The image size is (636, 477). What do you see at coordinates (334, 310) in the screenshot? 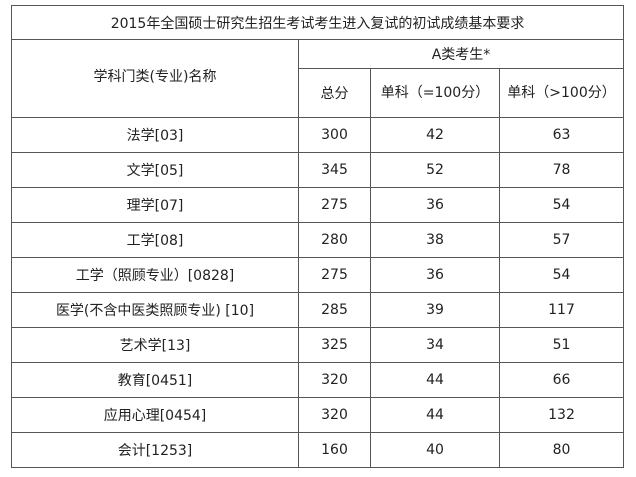
I see `total-score-cell: 285` at bounding box center [334, 310].